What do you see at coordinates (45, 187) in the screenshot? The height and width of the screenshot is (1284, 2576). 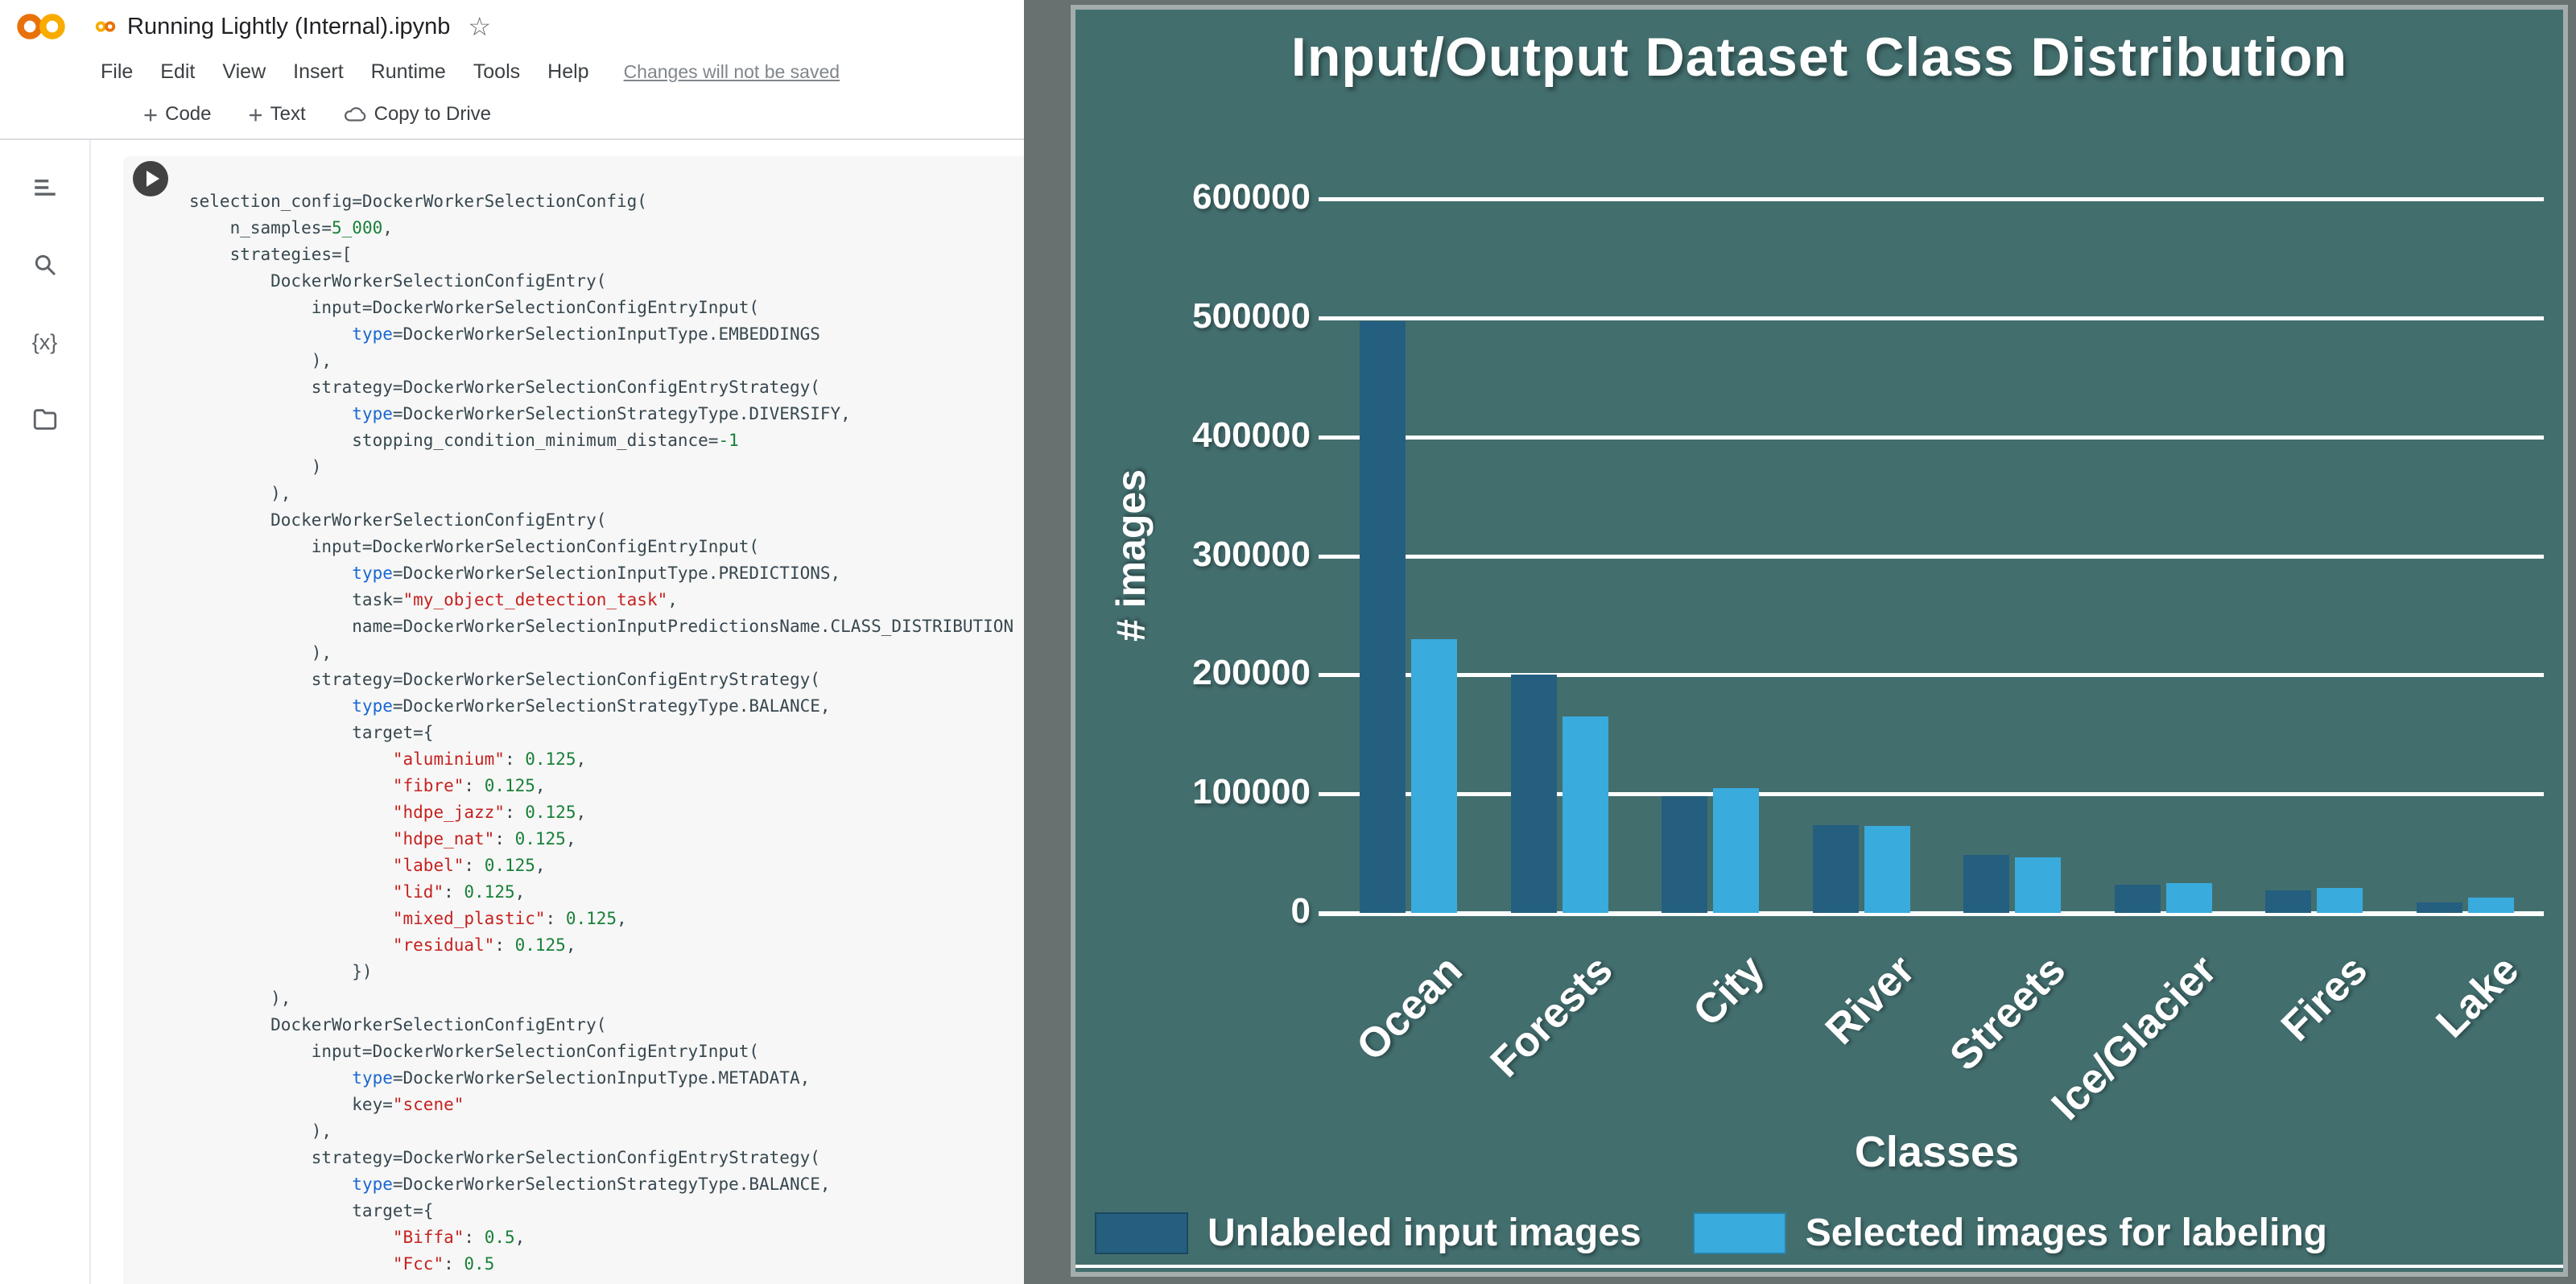 I see `table-of-contents-icon` at bounding box center [45, 187].